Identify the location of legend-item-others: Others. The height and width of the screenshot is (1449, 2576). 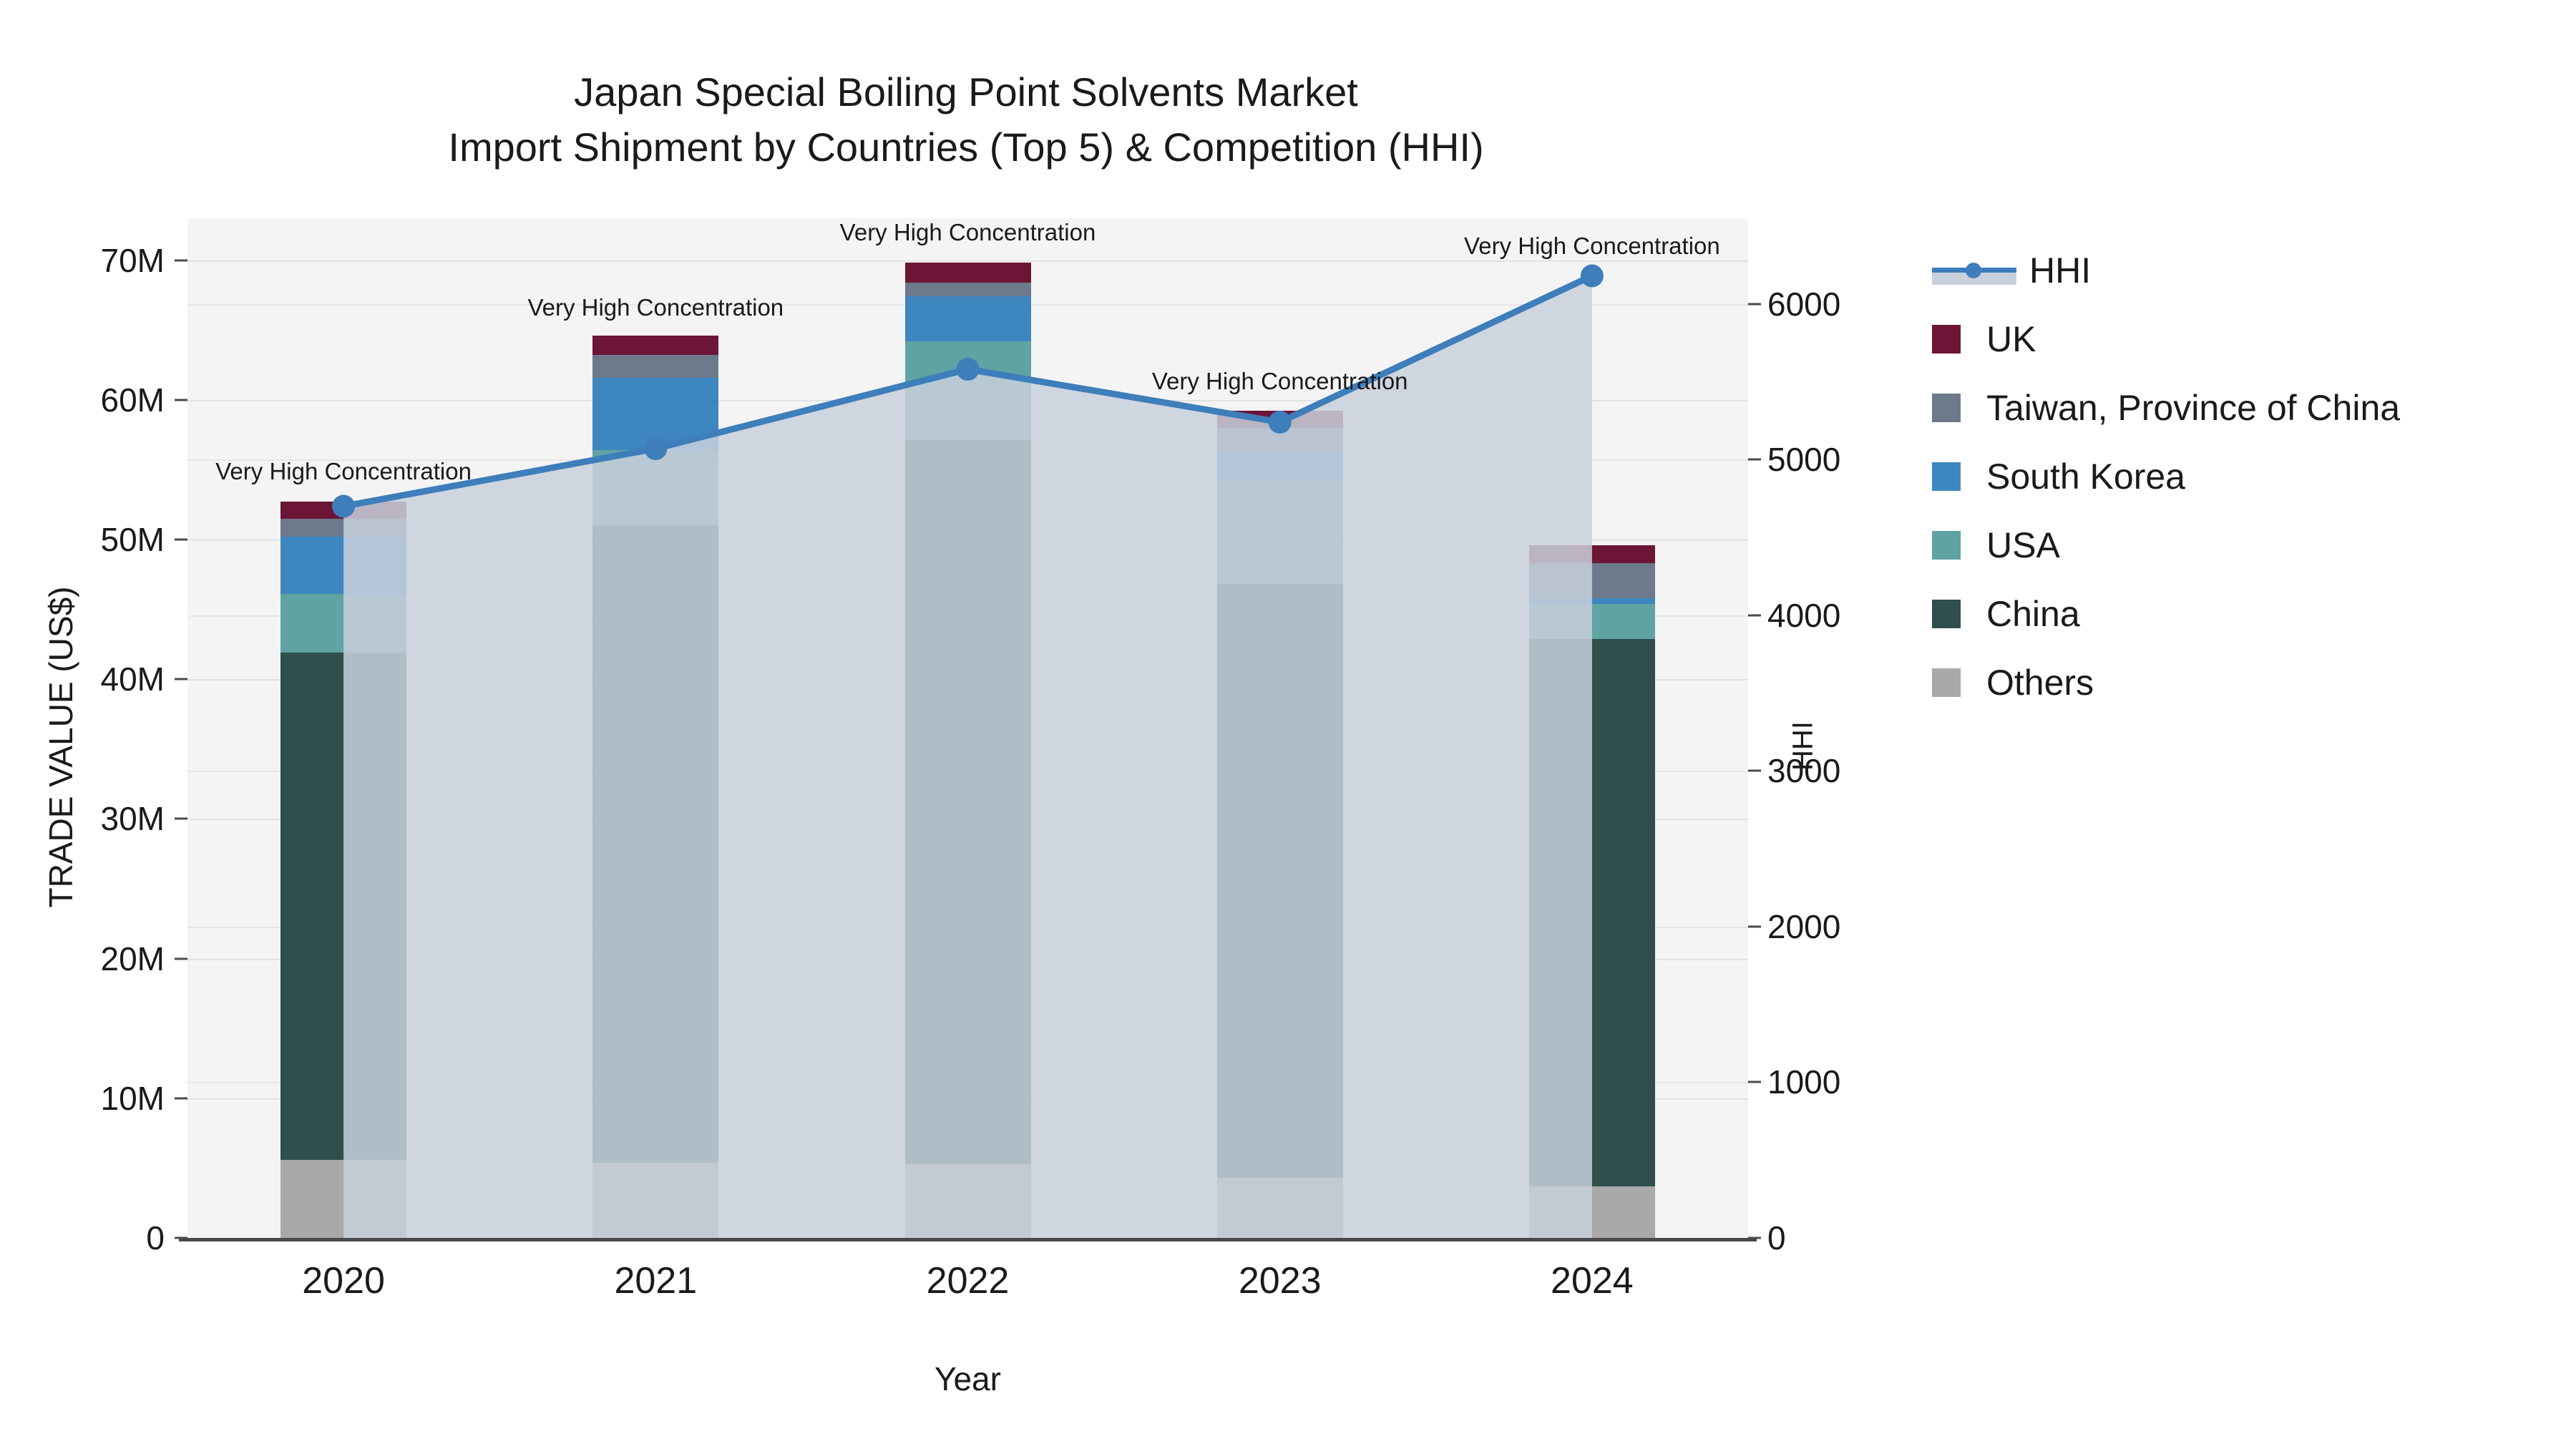
(2166, 682).